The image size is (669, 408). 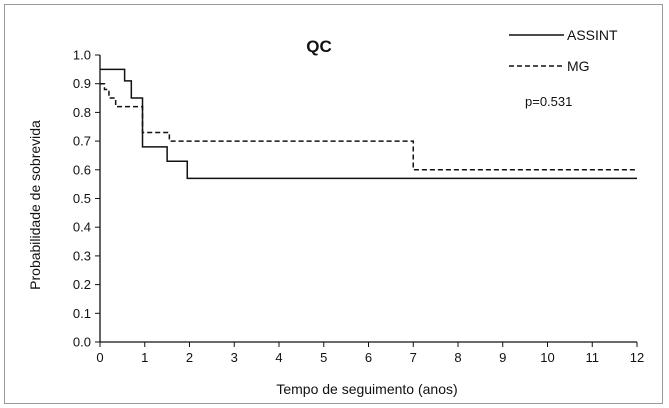 What do you see at coordinates (368, 357) in the screenshot?
I see `x-tick-label: 6` at bounding box center [368, 357].